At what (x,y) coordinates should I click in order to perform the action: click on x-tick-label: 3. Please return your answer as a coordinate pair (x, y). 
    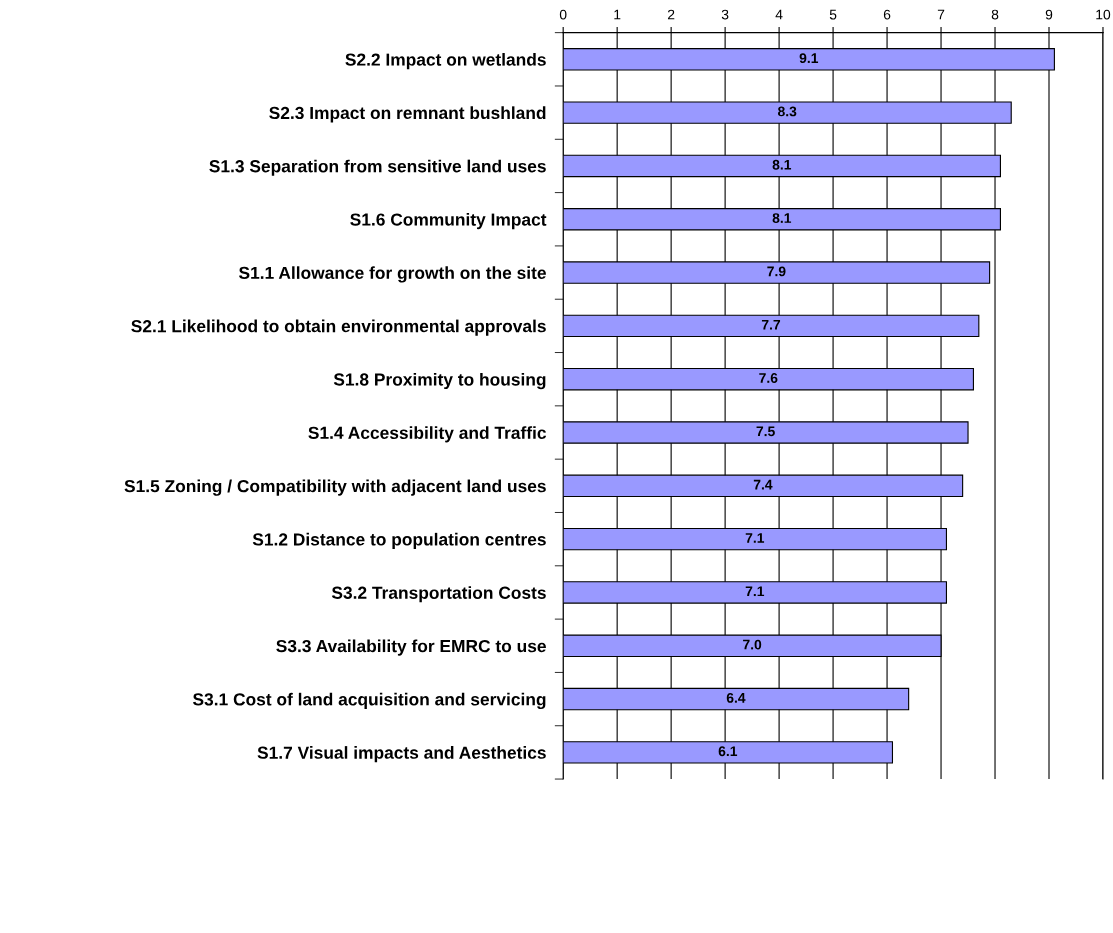
    Looking at the image, I should click on (725, 14).